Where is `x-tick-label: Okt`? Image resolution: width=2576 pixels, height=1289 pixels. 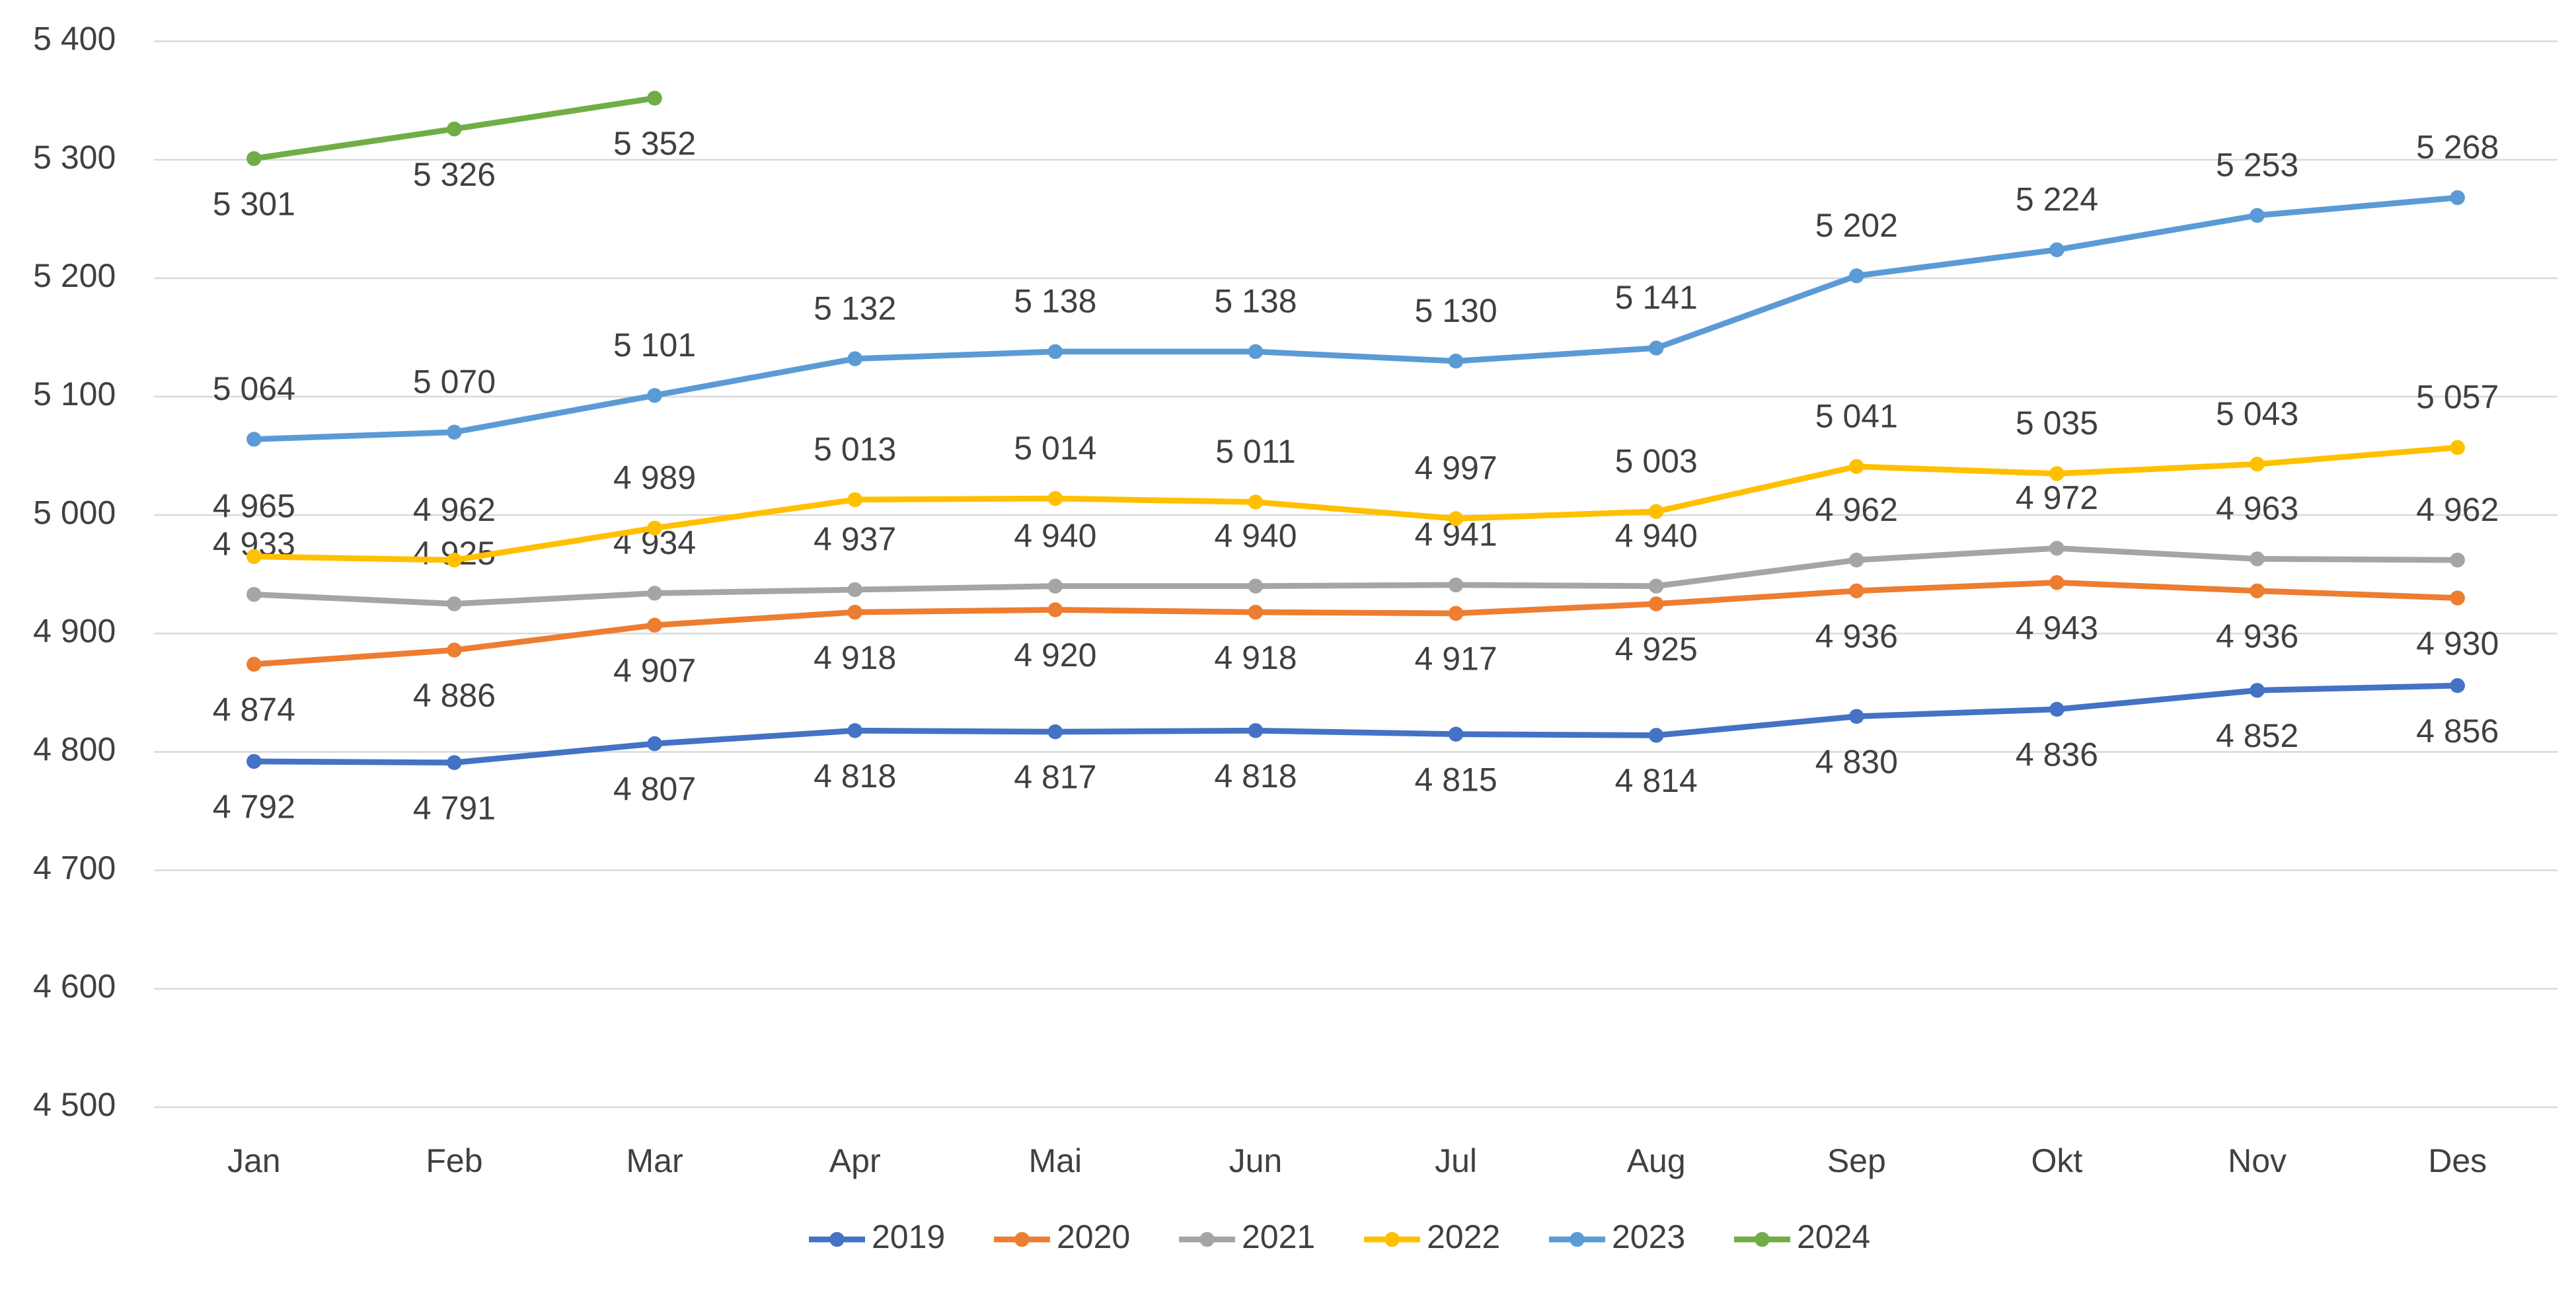 x-tick-label: Okt is located at coordinates (2057, 1160).